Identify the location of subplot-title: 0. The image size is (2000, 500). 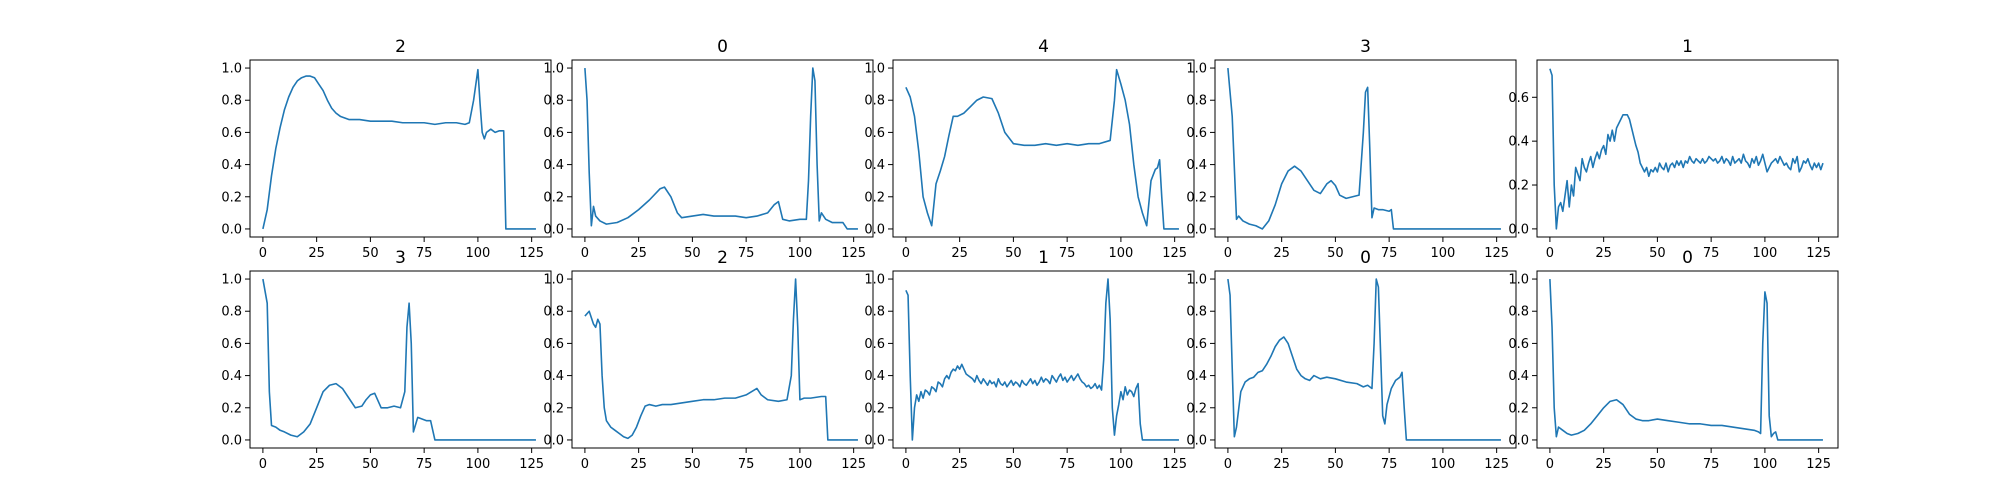
(1687, 258).